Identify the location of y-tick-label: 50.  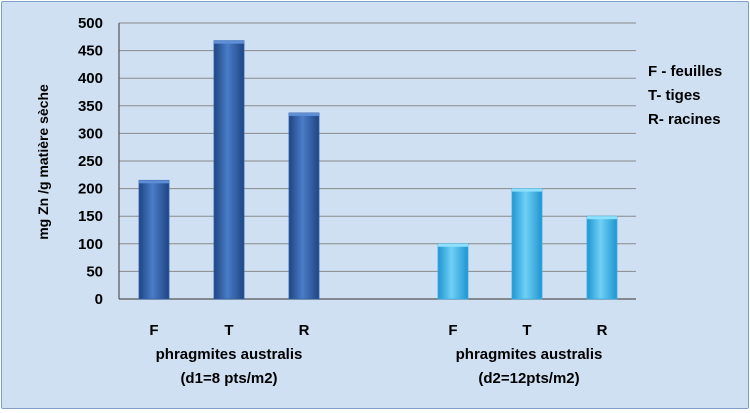
(94, 271).